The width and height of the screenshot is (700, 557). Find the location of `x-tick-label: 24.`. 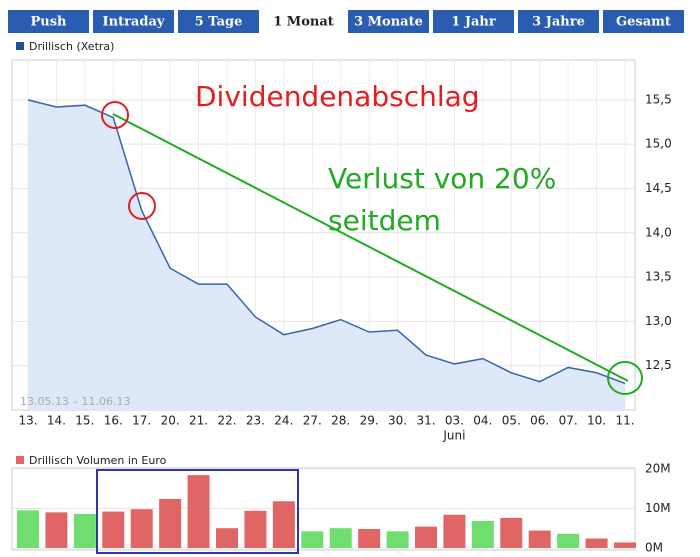

x-tick-label: 24. is located at coordinates (283, 421).